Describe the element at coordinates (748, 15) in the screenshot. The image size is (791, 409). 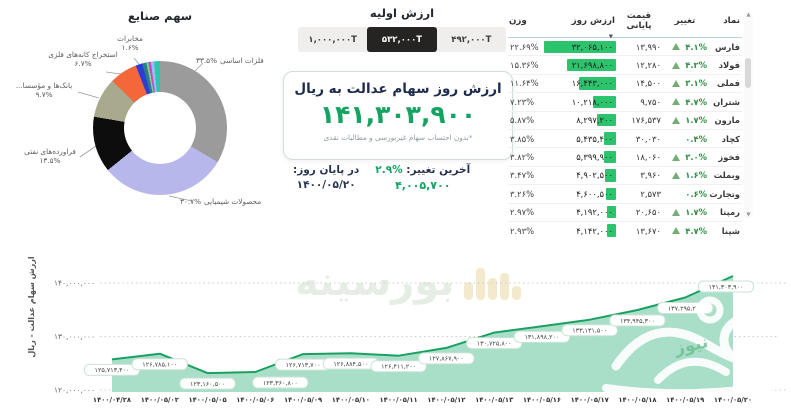
I see `scroll-up-icon: ▲` at that location.